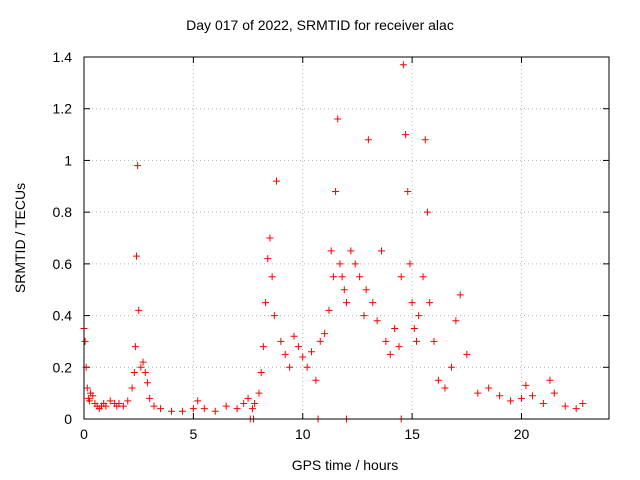 This screenshot has height=480, width=640. I want to click on x-axis-label: GPS time / hours, so click(345, 465).